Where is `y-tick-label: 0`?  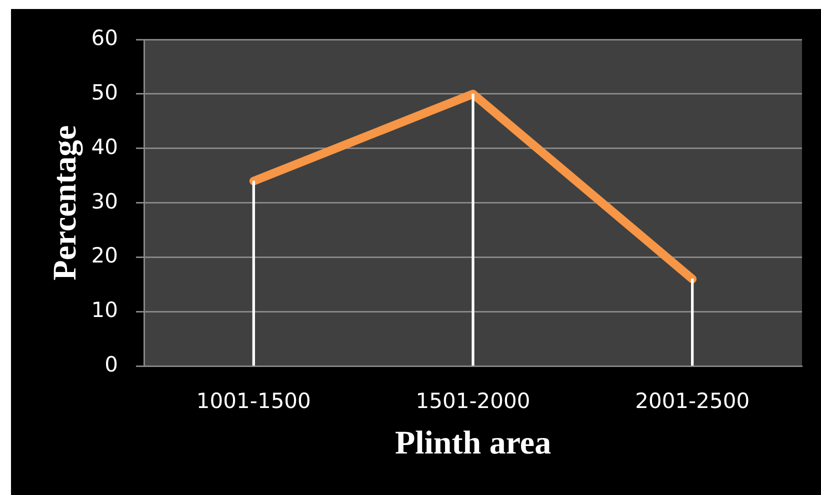 y-tick-label: 0 is located at coordinates (111, 364).